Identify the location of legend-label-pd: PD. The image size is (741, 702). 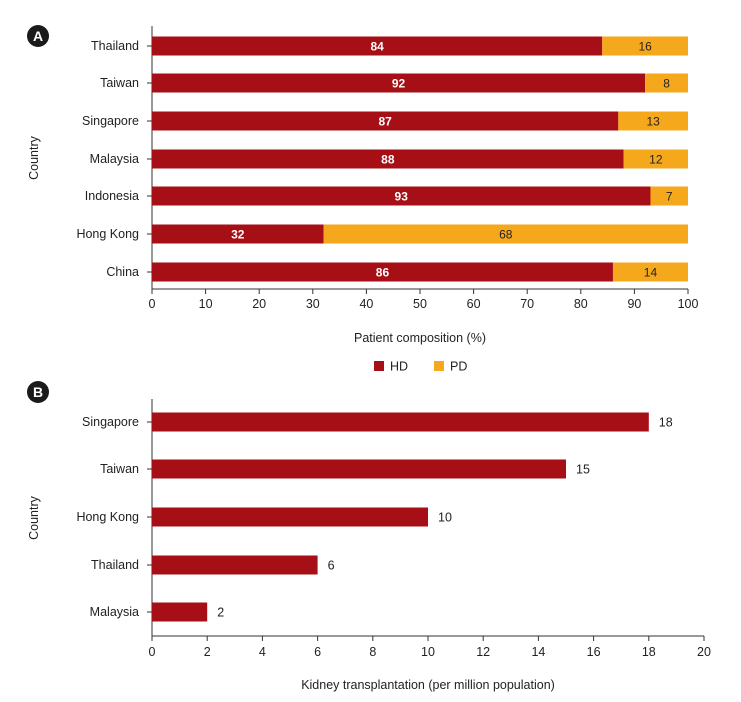
(458, 367).